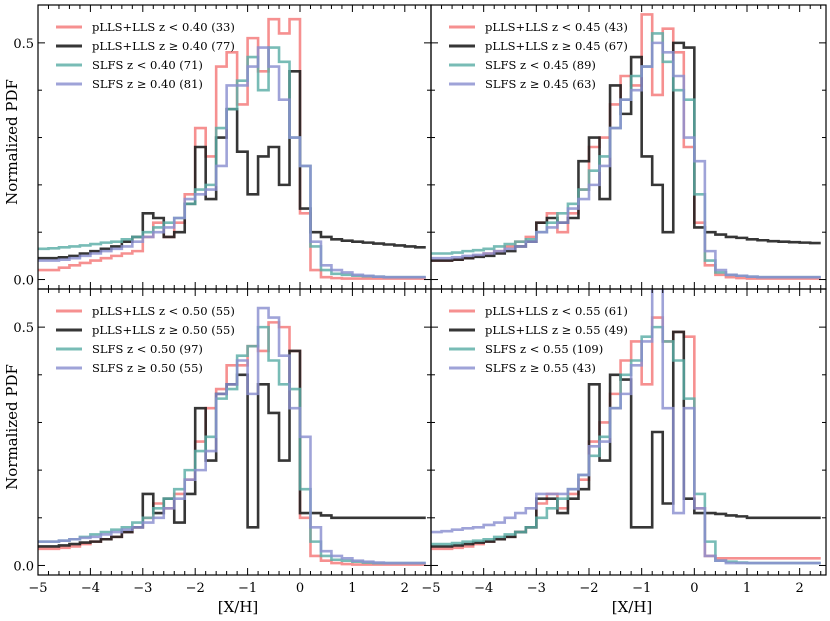 Image resolution: width=830 pixels, height=621 pixels. What do you see at coordinates (556, 311) in the screenshot?
I see `legend-label: pLLS+LLS z < 0.55 (61)` at bounding box center [556, 311].